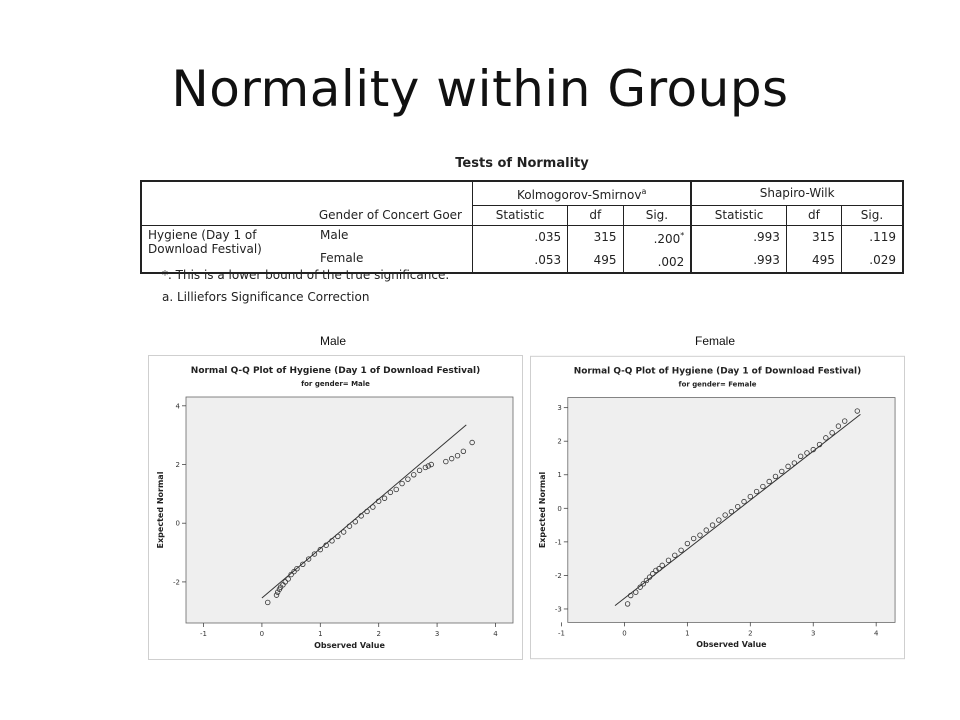 The height and width of the screenshot is (720, 960). I want to click on ks-sig-cell: .200*, so click(657, 237).